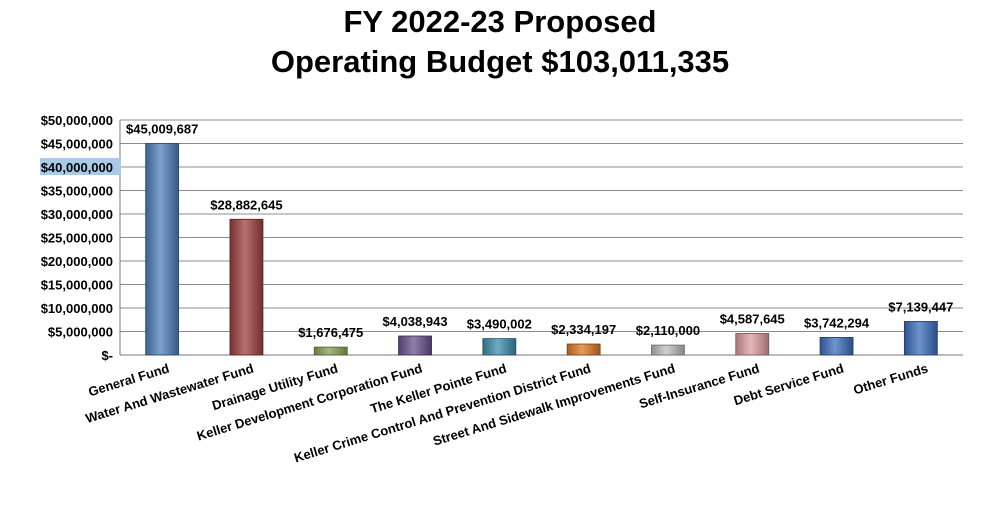 The height and width of the screenshot is (506, 1000). What do you see at coordinates (500, 61) in the screenshot?
I see `chart-subtitle: Operating Budget $103,011,335` at bounding box center [500, 61].